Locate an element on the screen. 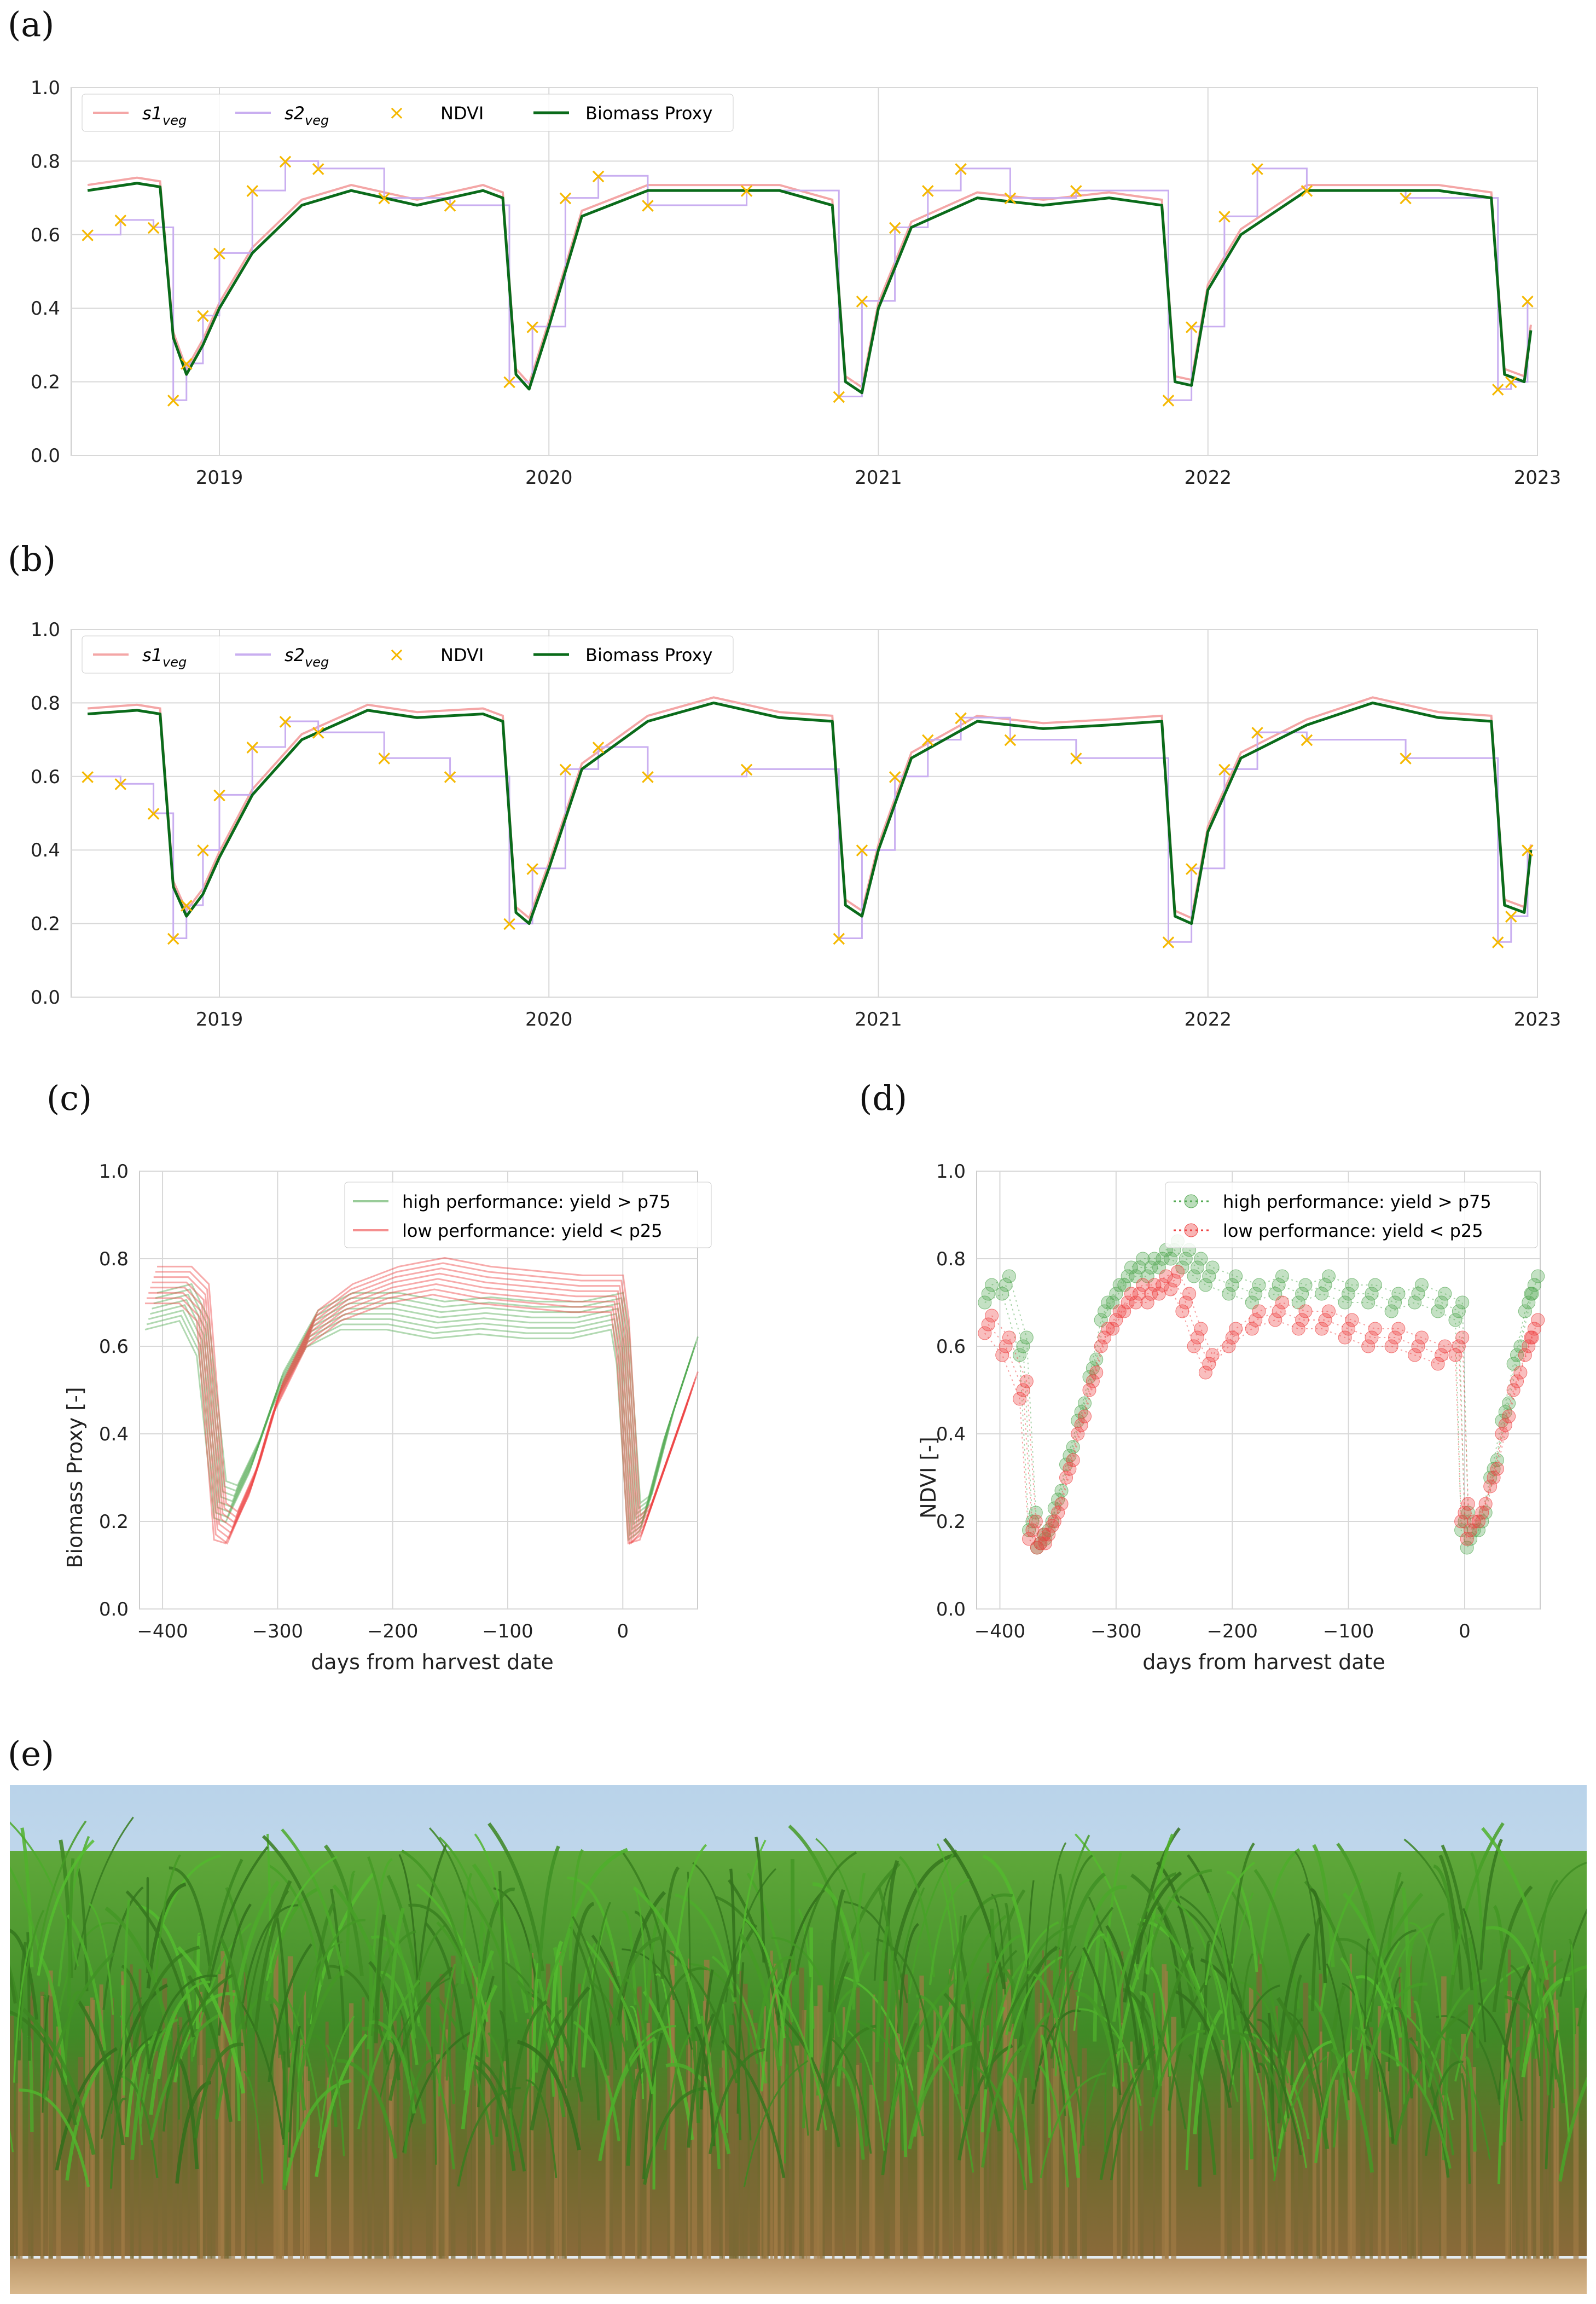 The width and height of the screenshot is (1596, 2304). c-xtick: −300 is located at coordinates (277, 1631).